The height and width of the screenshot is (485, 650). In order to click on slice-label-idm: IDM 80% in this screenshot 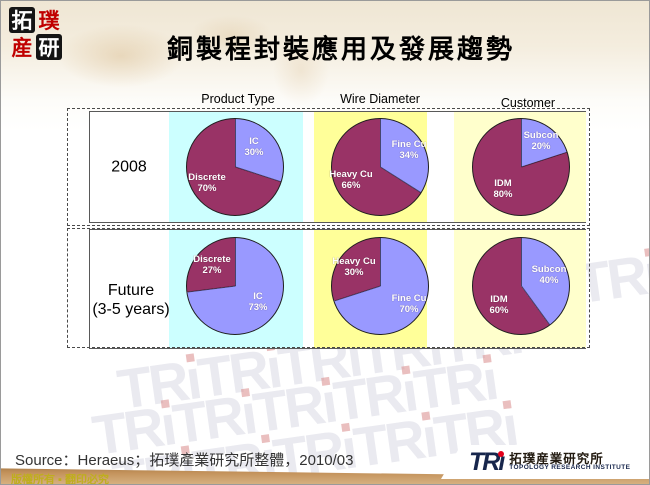, I will do `click(503, 189)`.